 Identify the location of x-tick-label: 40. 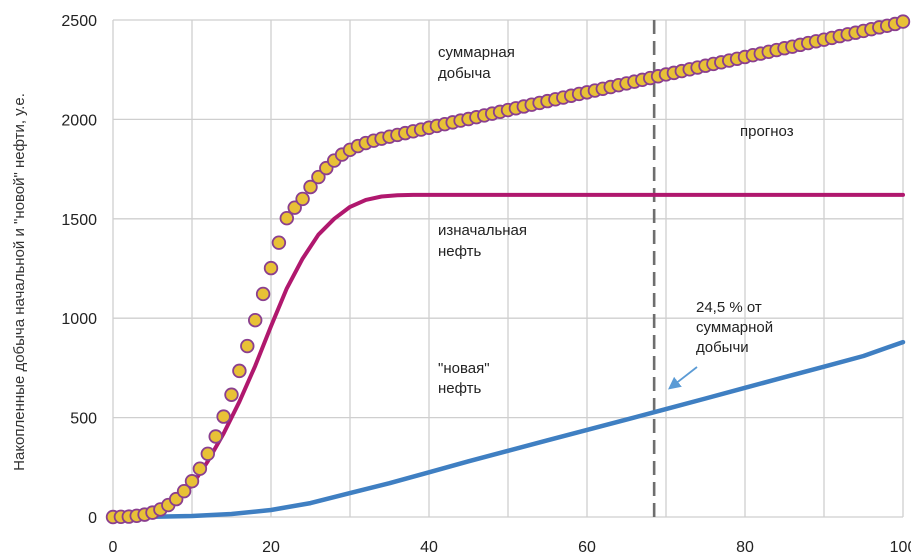
(429, 547).